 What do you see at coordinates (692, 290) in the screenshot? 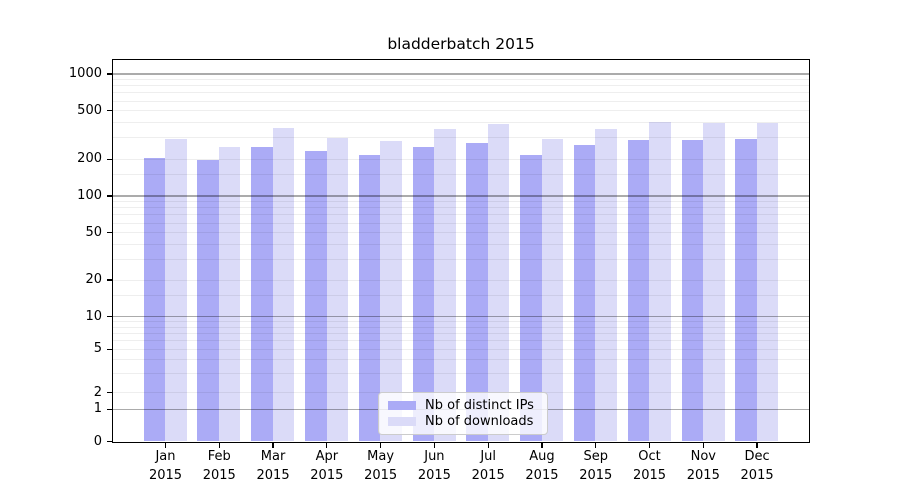
I see `bar-distinct-ips-nov` at bounding box center [692, 290].